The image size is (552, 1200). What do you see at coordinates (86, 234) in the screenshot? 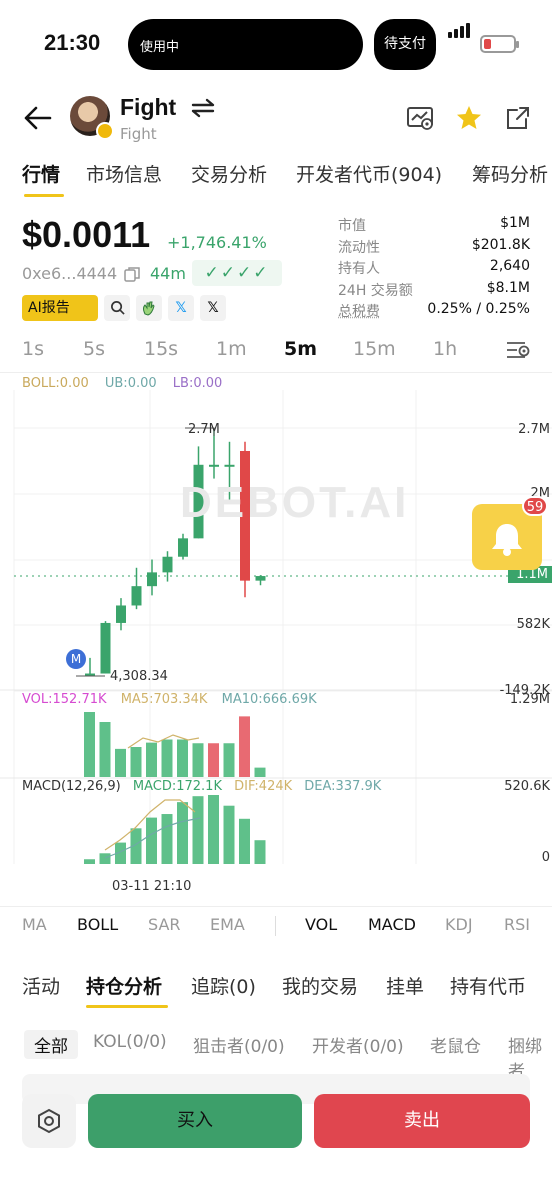
I see `token-price: $0.0011` at bounding box center [86, 234].